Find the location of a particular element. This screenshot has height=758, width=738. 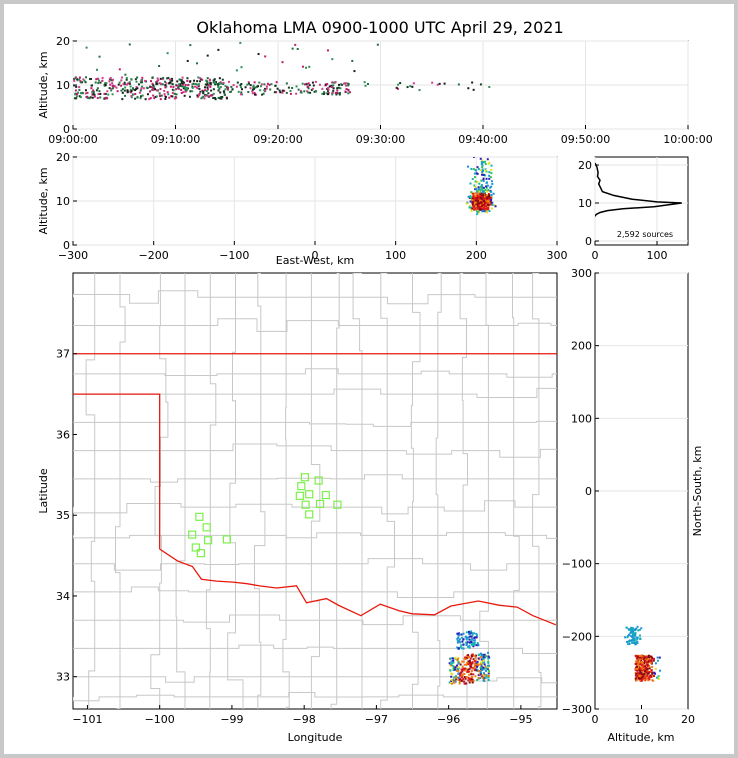

plan-view-y-tick-label: 34 is located at coordinates (63, 596).